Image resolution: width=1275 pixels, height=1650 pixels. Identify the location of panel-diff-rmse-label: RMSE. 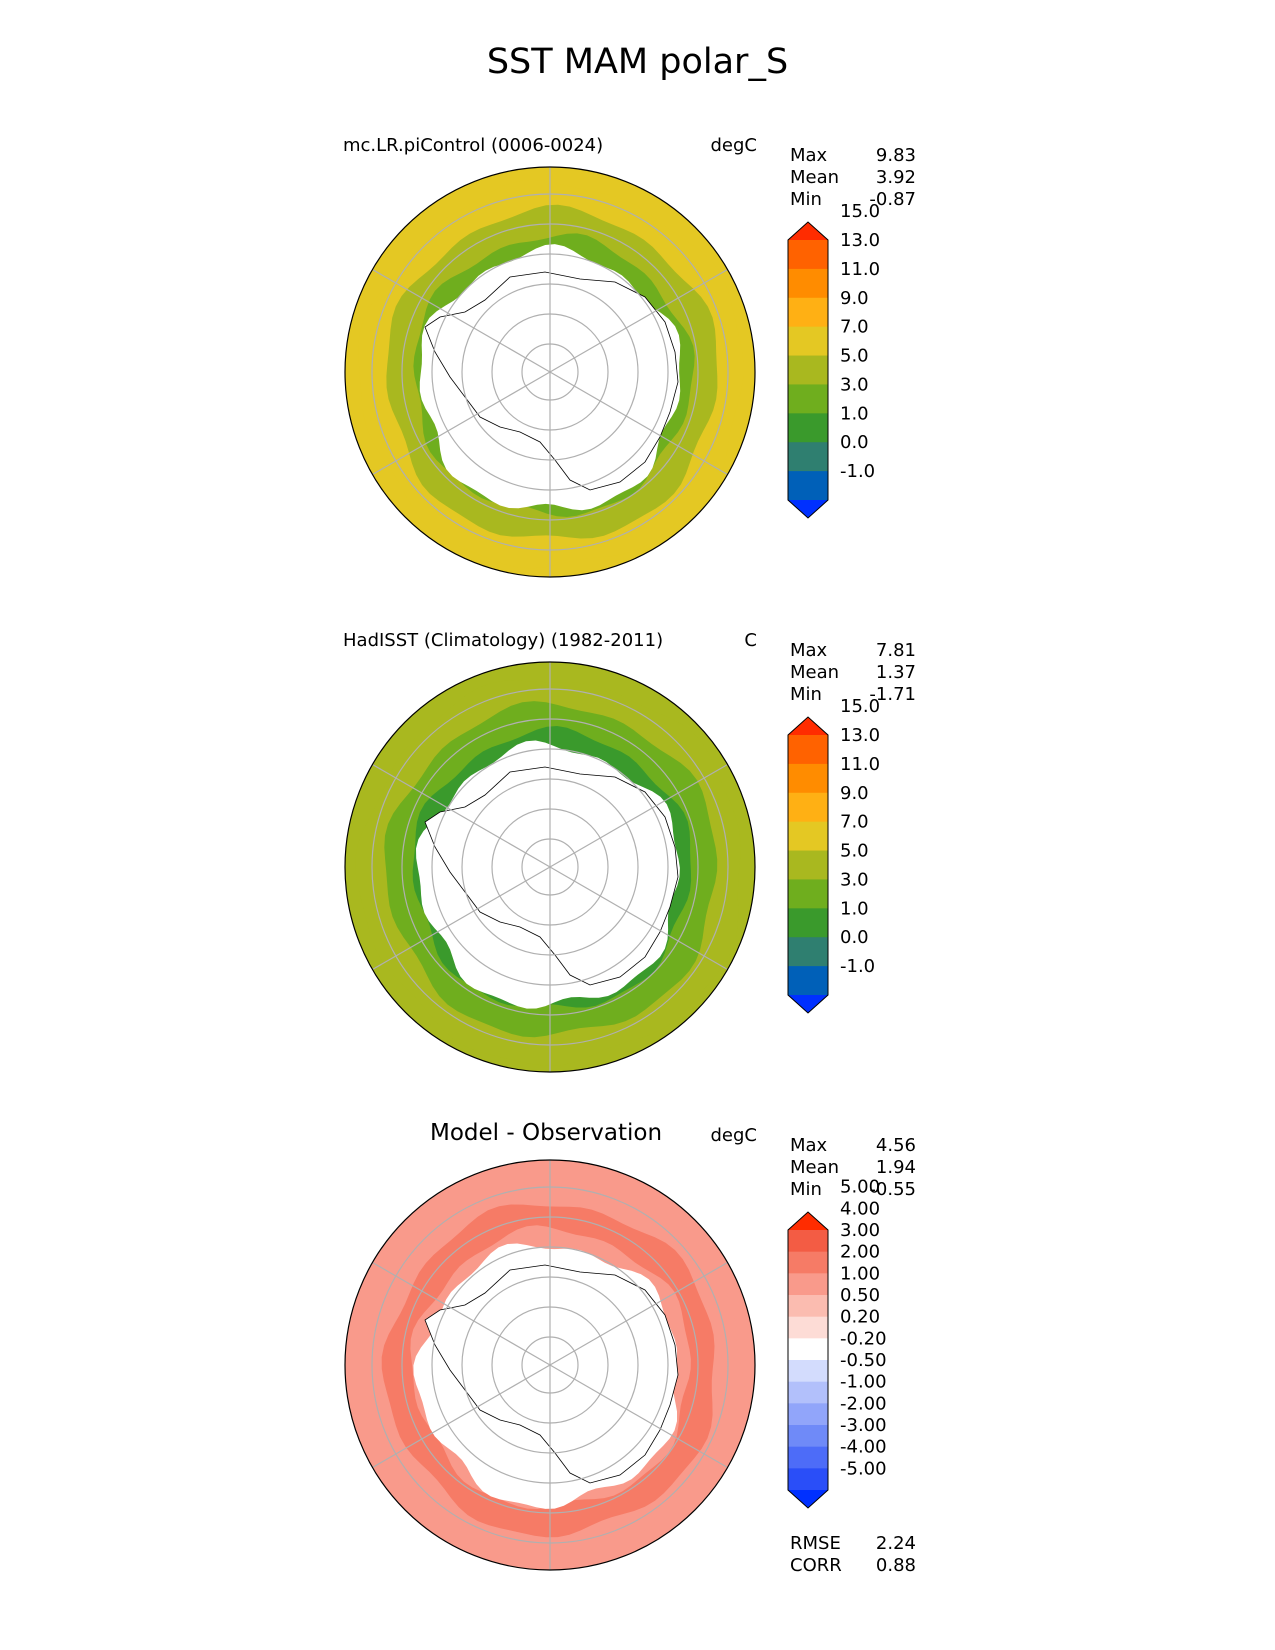
(815, 1543).